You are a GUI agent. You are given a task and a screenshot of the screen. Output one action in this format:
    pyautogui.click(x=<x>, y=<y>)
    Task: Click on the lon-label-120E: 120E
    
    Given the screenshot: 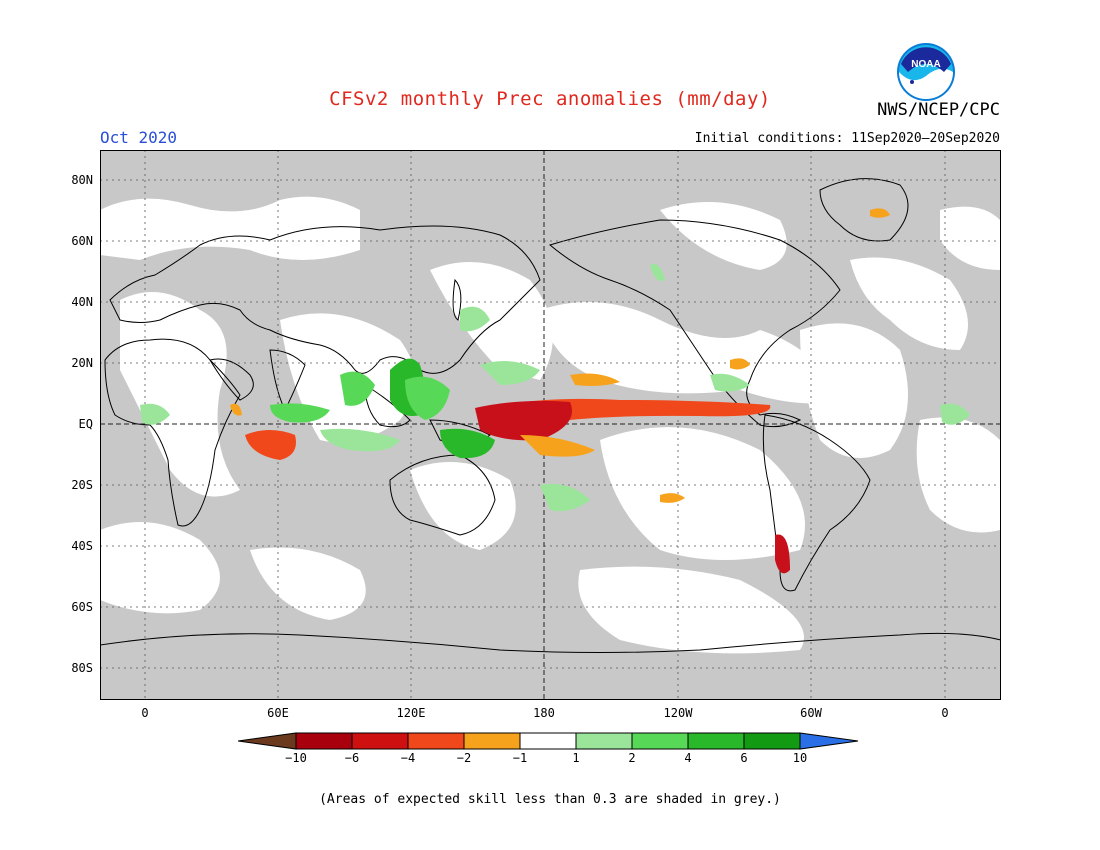 What is the action you would take?
    pyautogui.click(x=411, y=713)
    